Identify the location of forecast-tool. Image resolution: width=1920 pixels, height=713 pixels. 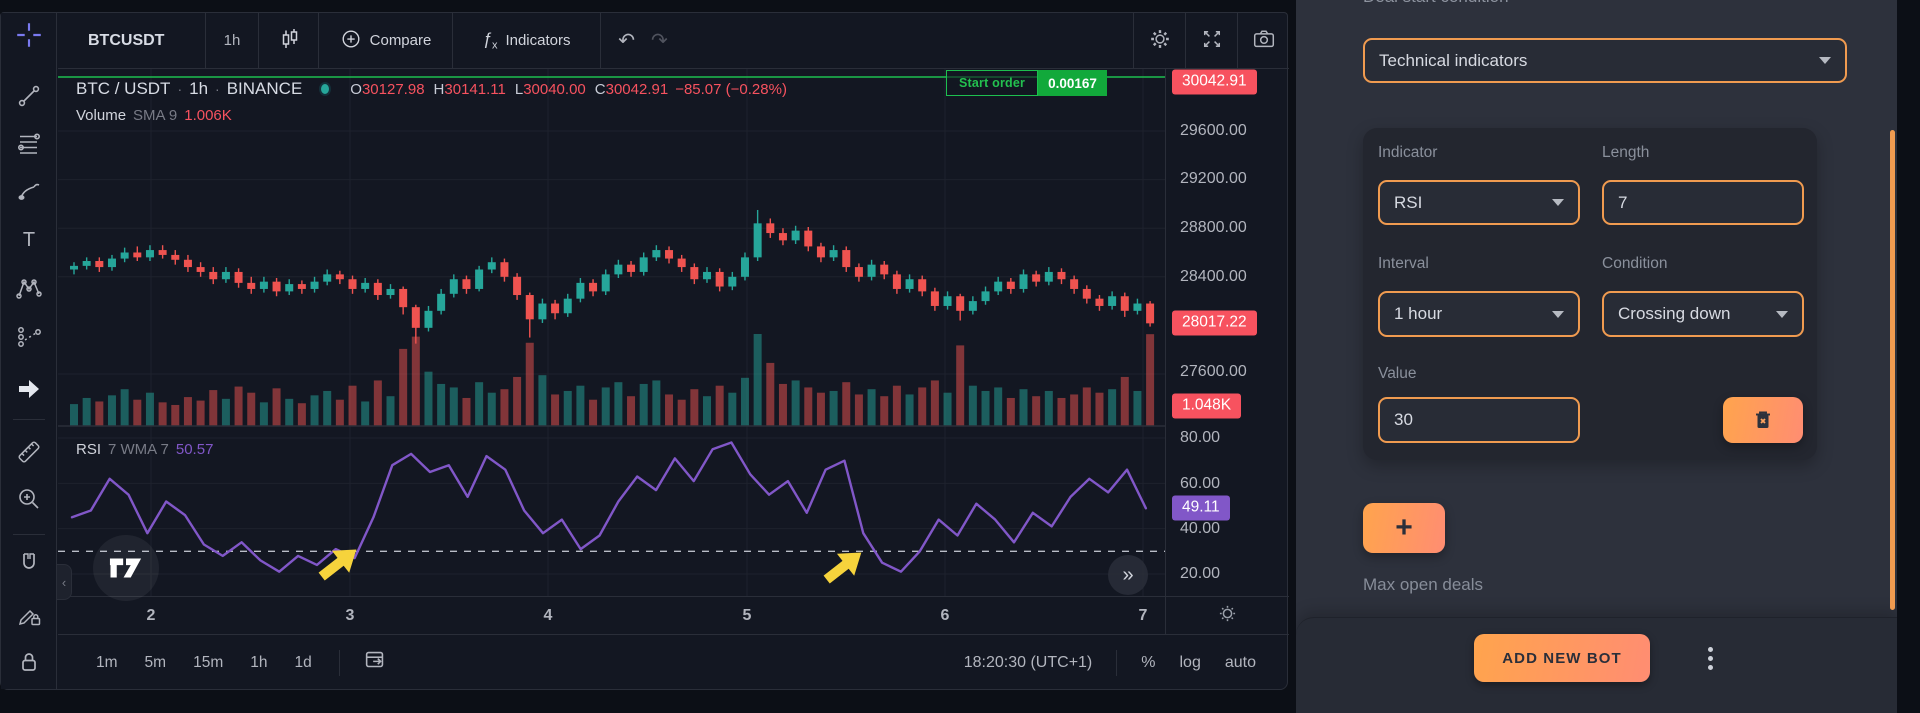
(29, 336).